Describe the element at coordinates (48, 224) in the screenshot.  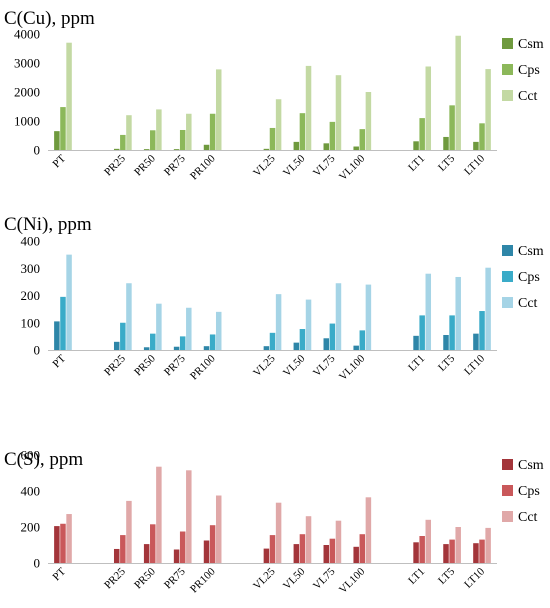
I see `chart-title: C(Ni), ppm` at that location.